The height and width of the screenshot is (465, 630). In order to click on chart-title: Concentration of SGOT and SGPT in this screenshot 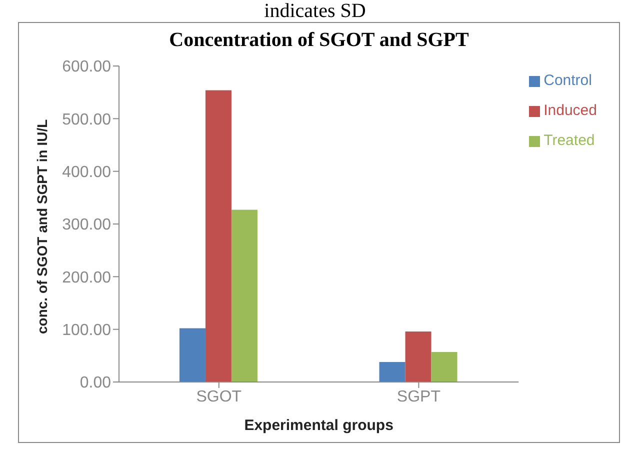, I will do `click(319, 40)`.